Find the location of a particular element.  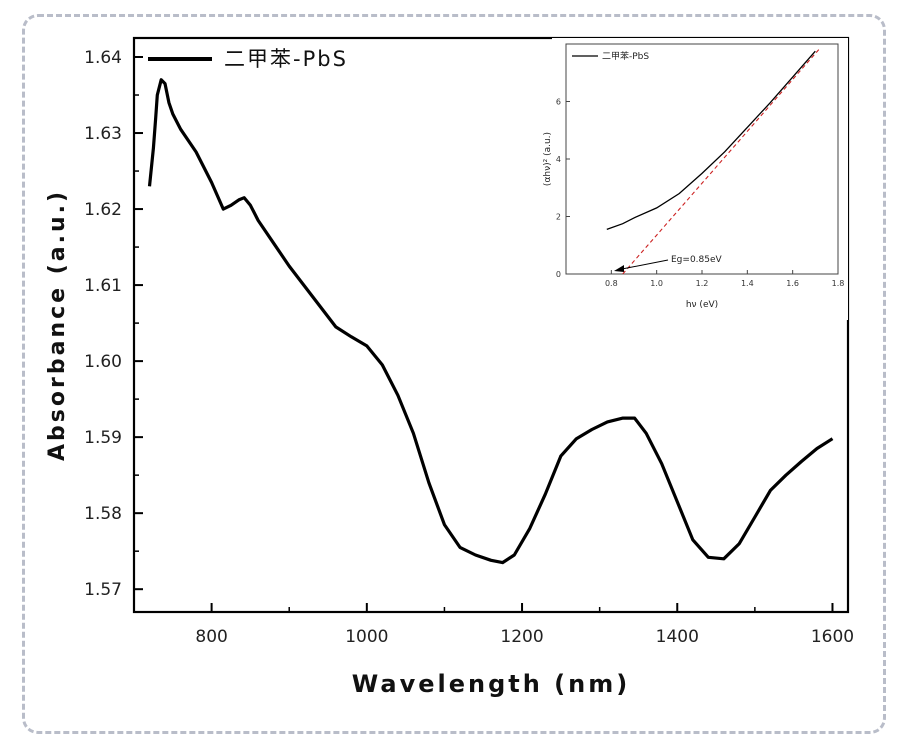

inset-tick-marks is located at coordinates (702, 188).